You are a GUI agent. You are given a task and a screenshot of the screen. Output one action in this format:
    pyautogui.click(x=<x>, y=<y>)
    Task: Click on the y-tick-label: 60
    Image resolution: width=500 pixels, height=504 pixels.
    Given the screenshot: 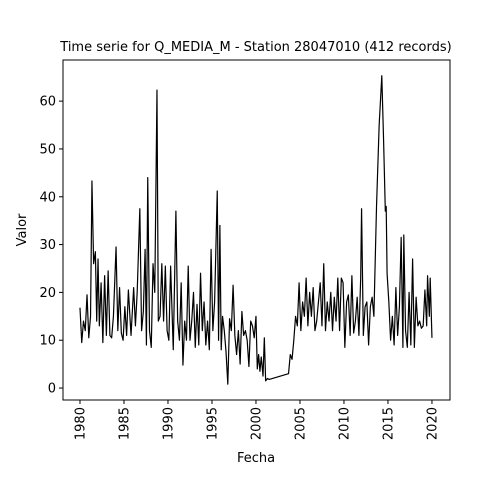 What is the action you would take?
    pyautogui.click(x=47, y=102)
    